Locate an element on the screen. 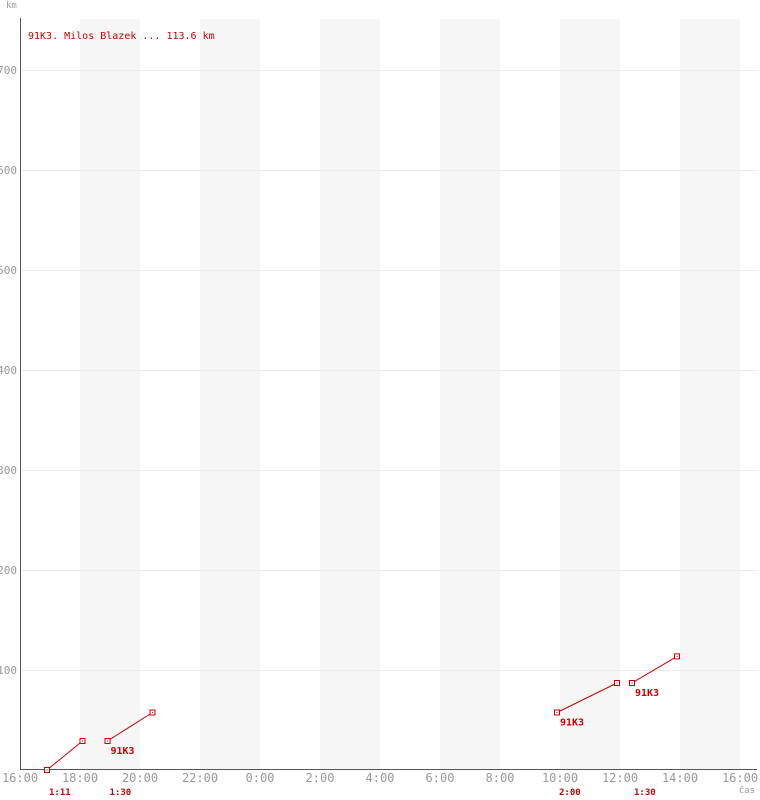  y-tick-label: 700 is located at coordinates (8, 70).